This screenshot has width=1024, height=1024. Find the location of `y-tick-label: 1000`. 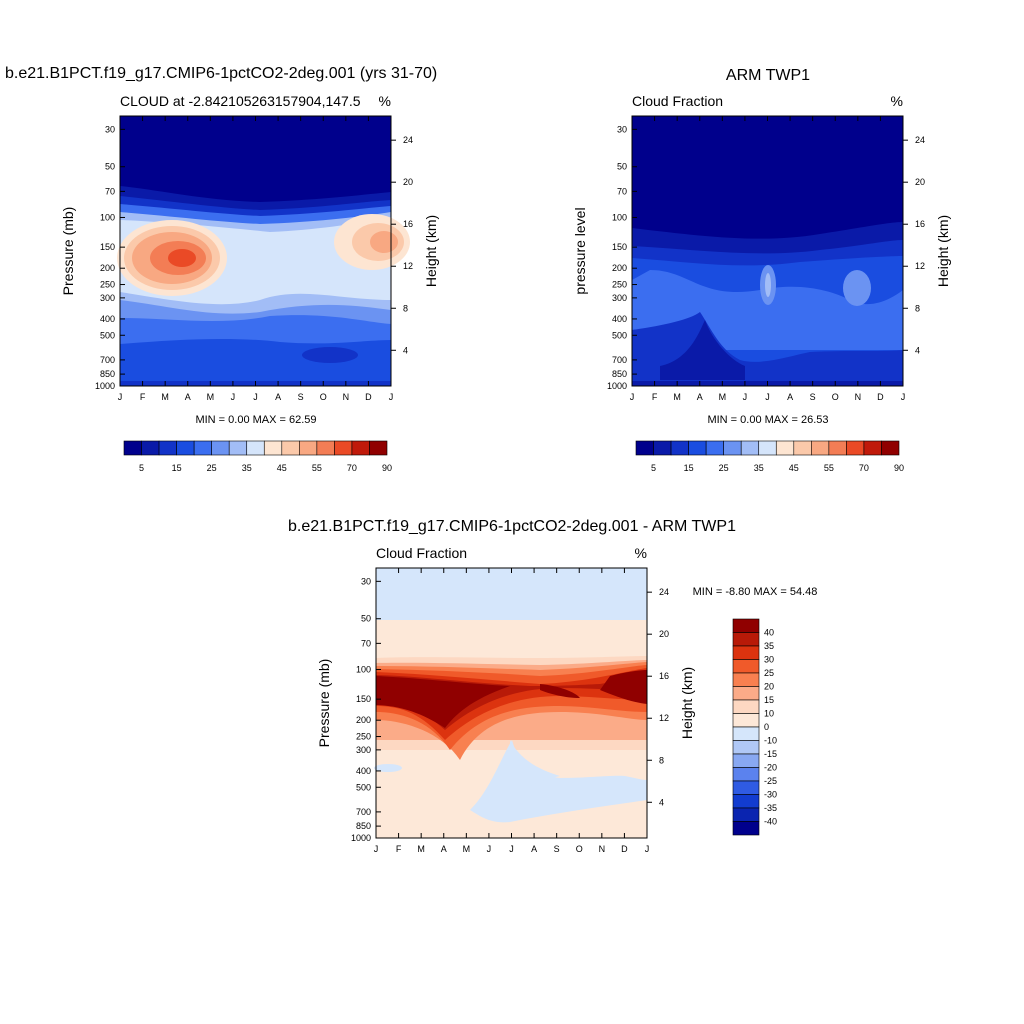

y-tick-label: 1000 is located at coordinates (105, 386).